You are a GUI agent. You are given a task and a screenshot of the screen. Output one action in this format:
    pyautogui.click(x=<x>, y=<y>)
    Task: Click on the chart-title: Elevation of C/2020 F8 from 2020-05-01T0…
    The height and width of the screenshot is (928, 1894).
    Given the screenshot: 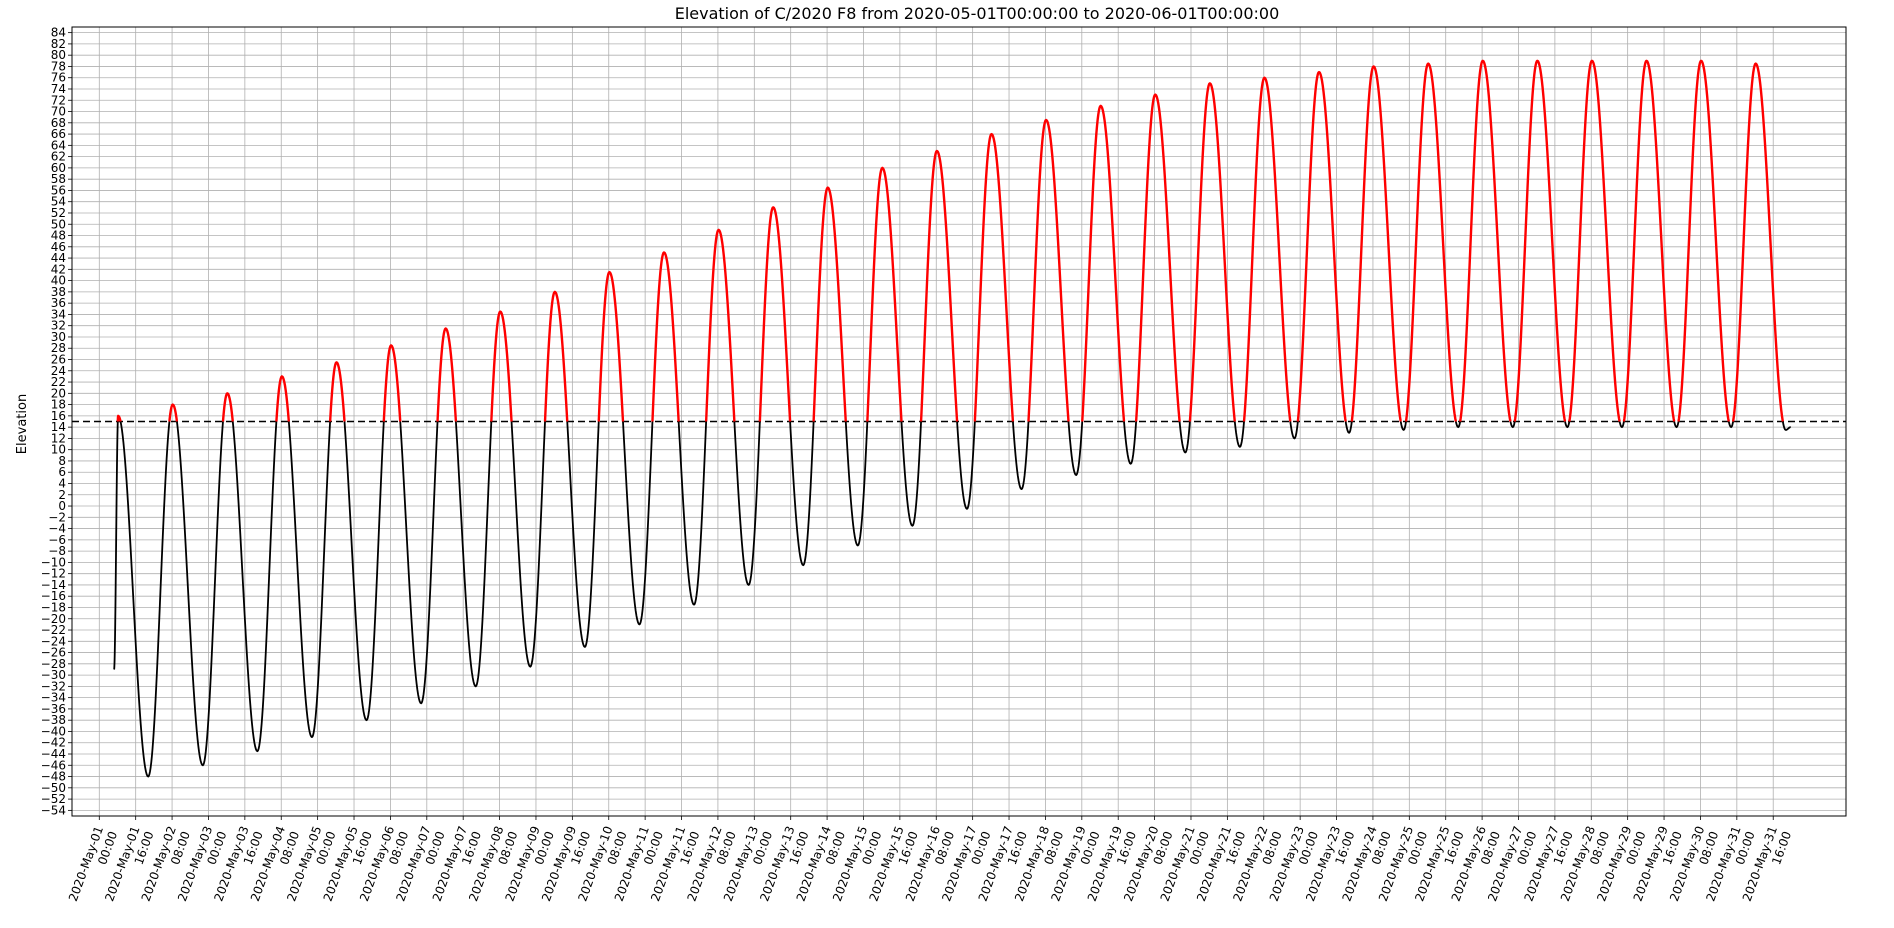 What is the action you would take?
    pyautogui.click(x=977, y=13)
    